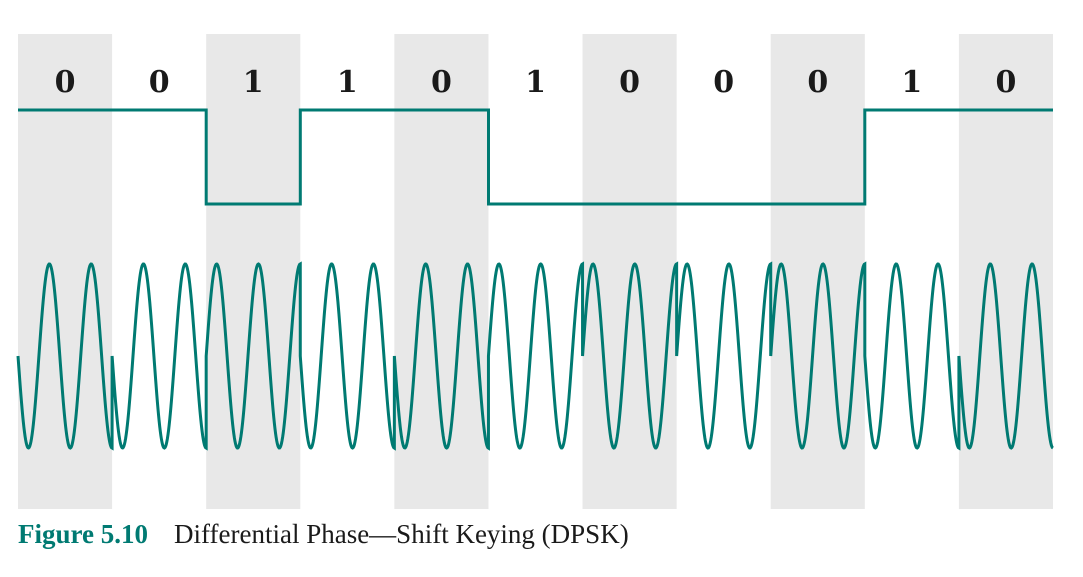  I want to click on caption-title: Differential Phase—Shift Keying (DPSK), so click(401, 534).